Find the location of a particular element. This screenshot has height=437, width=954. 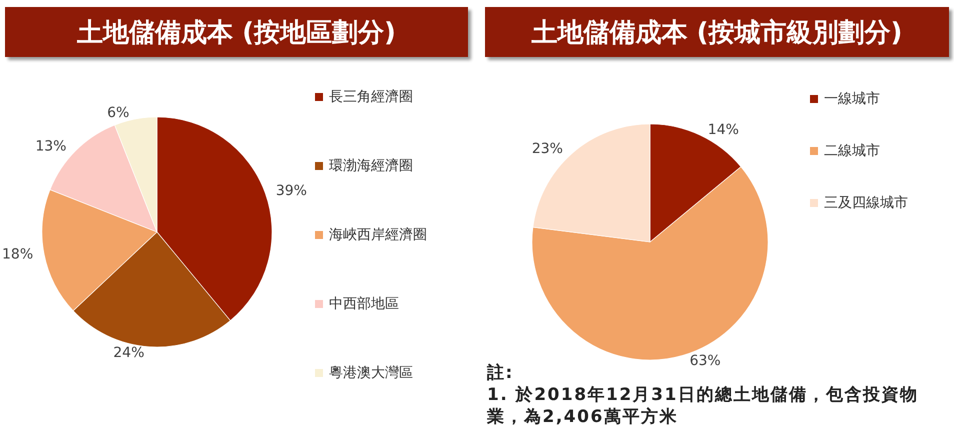

legend-label: 中西部地區 is located at coordinates (364, 304).